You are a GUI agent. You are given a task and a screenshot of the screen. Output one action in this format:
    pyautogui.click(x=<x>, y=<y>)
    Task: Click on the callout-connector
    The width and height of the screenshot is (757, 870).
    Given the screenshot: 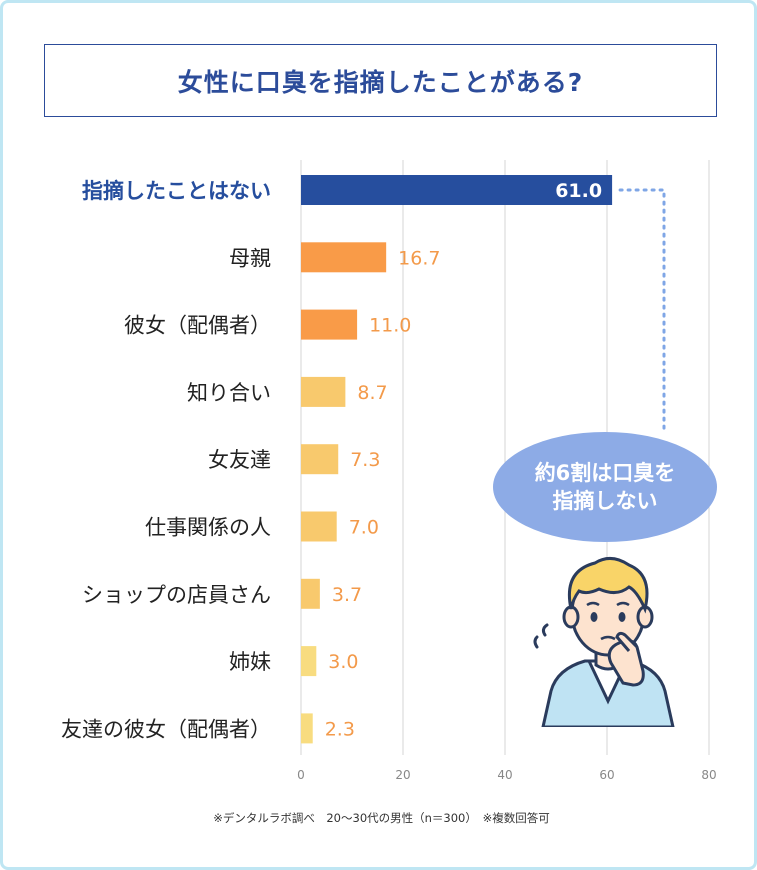 What is the action you would take?
    pyautogui.click(x=642, y=311)
    